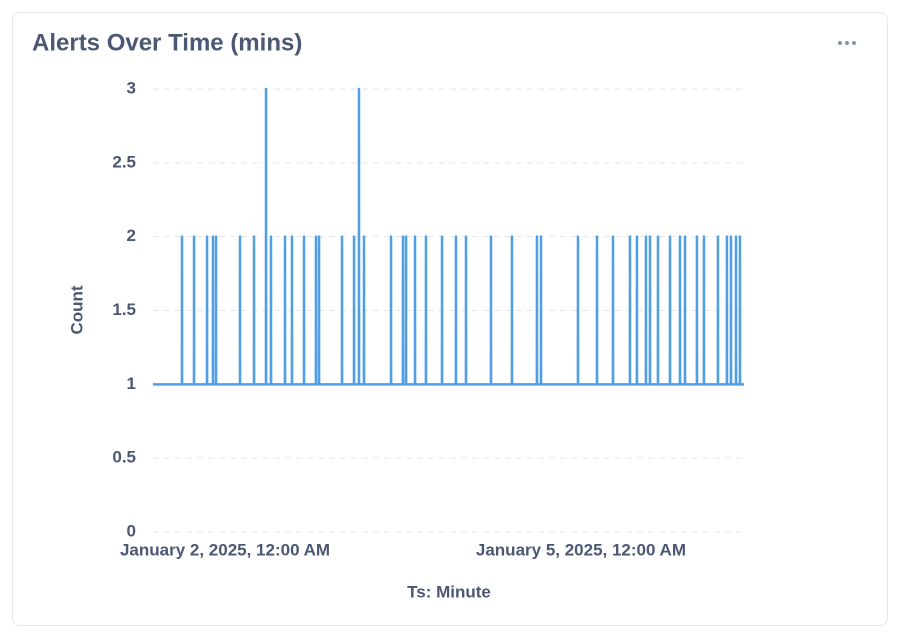 The image size is (904, 640). I want to click on y-tick-label: 2, so click(131, 235).